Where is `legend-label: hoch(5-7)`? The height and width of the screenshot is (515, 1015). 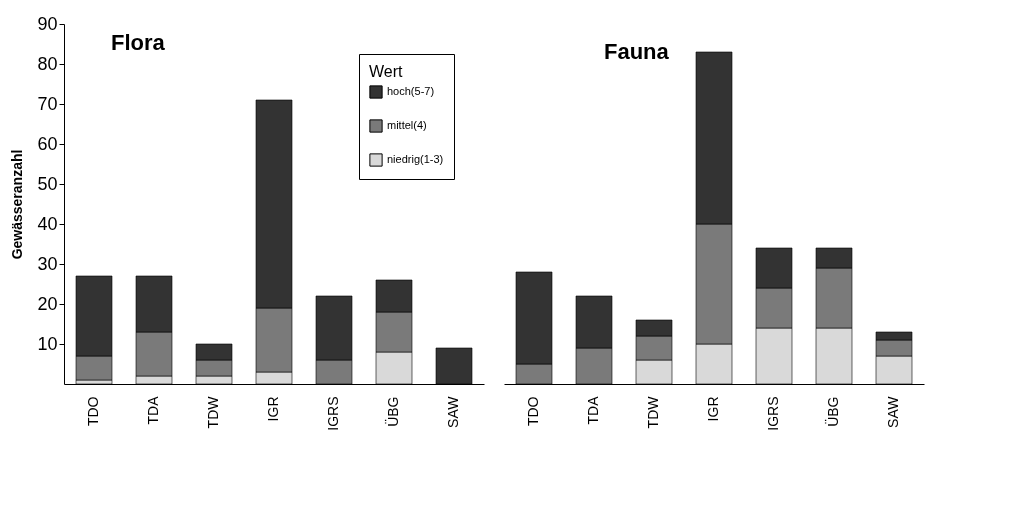
legend-label: hoch(5-7) is located at coordinates (411, 91).